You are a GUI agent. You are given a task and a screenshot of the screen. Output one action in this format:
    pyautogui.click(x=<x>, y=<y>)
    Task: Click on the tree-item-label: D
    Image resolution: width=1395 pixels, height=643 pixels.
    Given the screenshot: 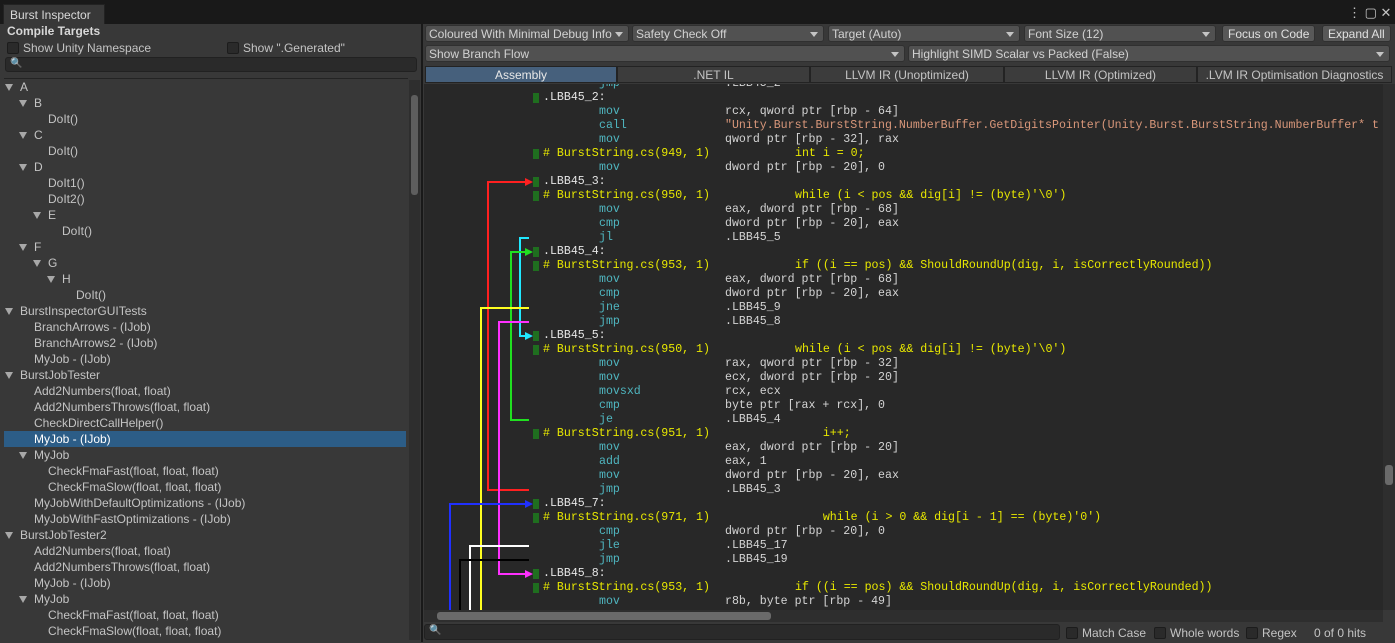 What is the action you would take?
    pyautogui.click(x=38, y=167)
    